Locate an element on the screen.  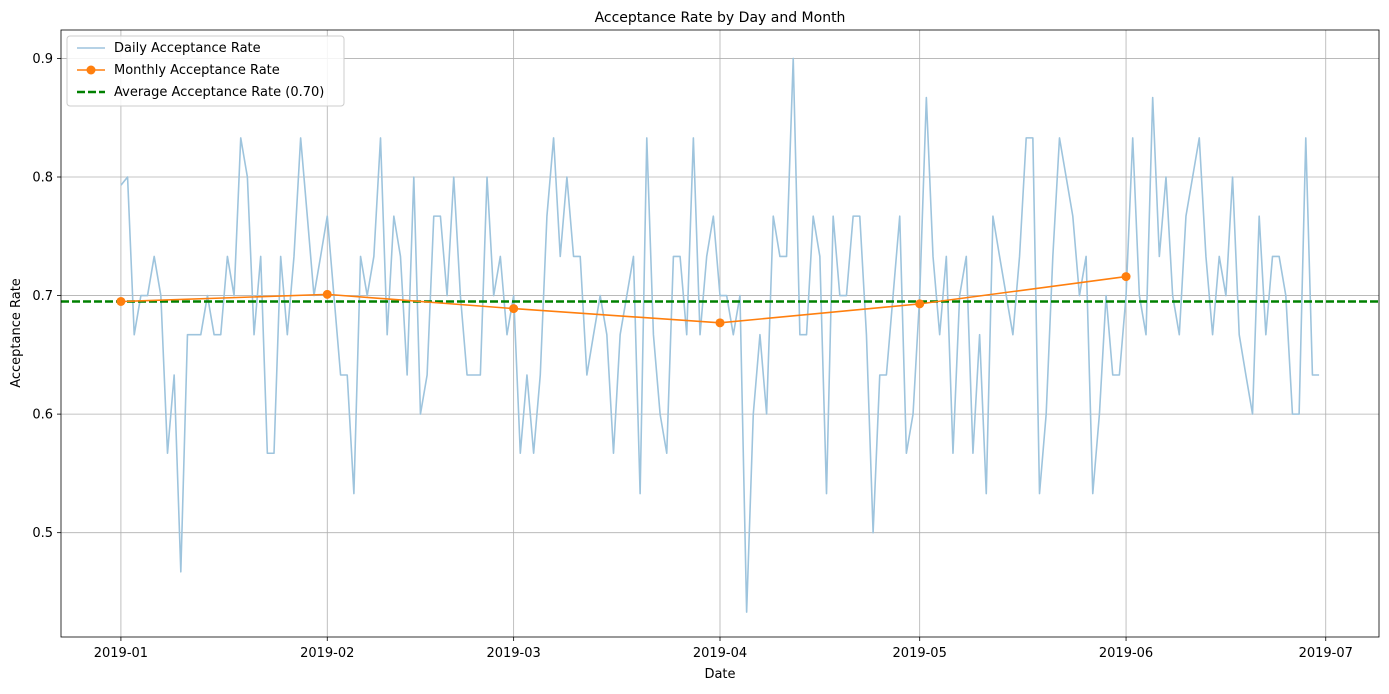
x-tick-label: 2019-04 is located at coordinates (720, 653).